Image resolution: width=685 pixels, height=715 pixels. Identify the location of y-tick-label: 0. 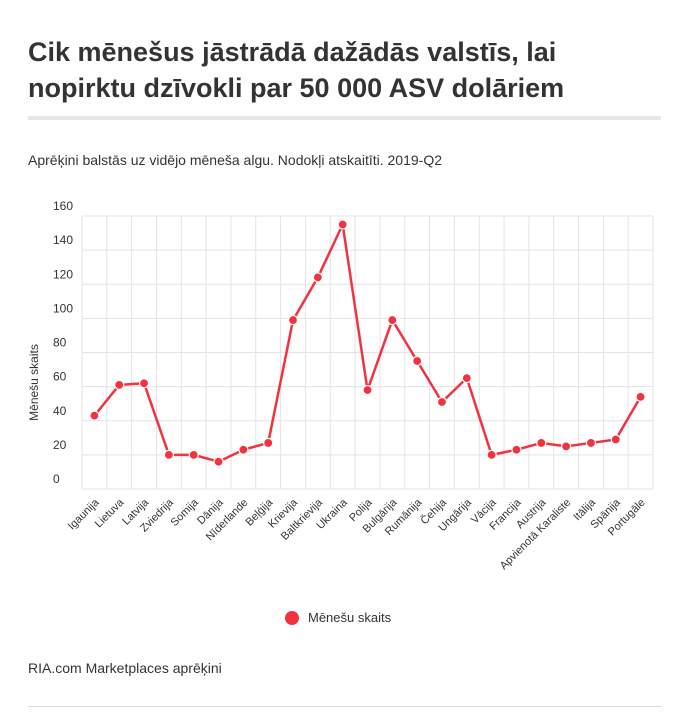
(56, 479).